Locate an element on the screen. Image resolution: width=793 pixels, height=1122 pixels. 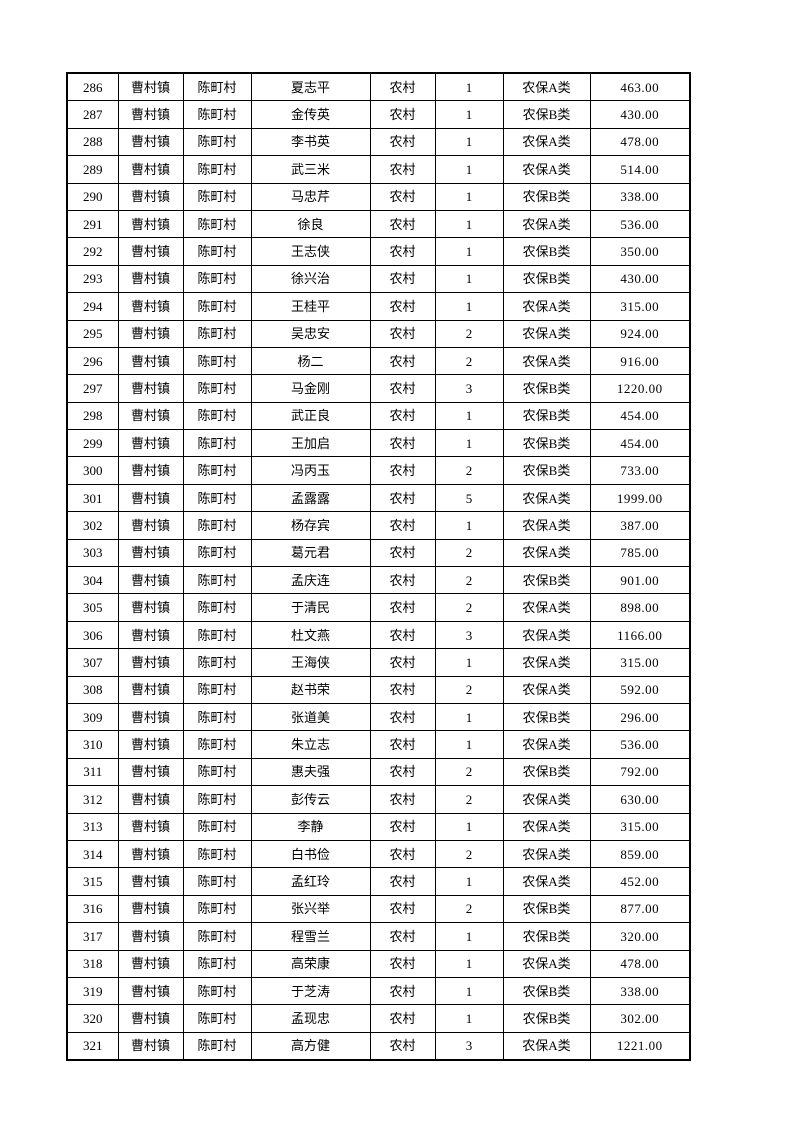
table-row: 301 曹村镇 陈町村 孟露露 农村 5 农保A类 1999.00 is located at coordinates (378, 498).